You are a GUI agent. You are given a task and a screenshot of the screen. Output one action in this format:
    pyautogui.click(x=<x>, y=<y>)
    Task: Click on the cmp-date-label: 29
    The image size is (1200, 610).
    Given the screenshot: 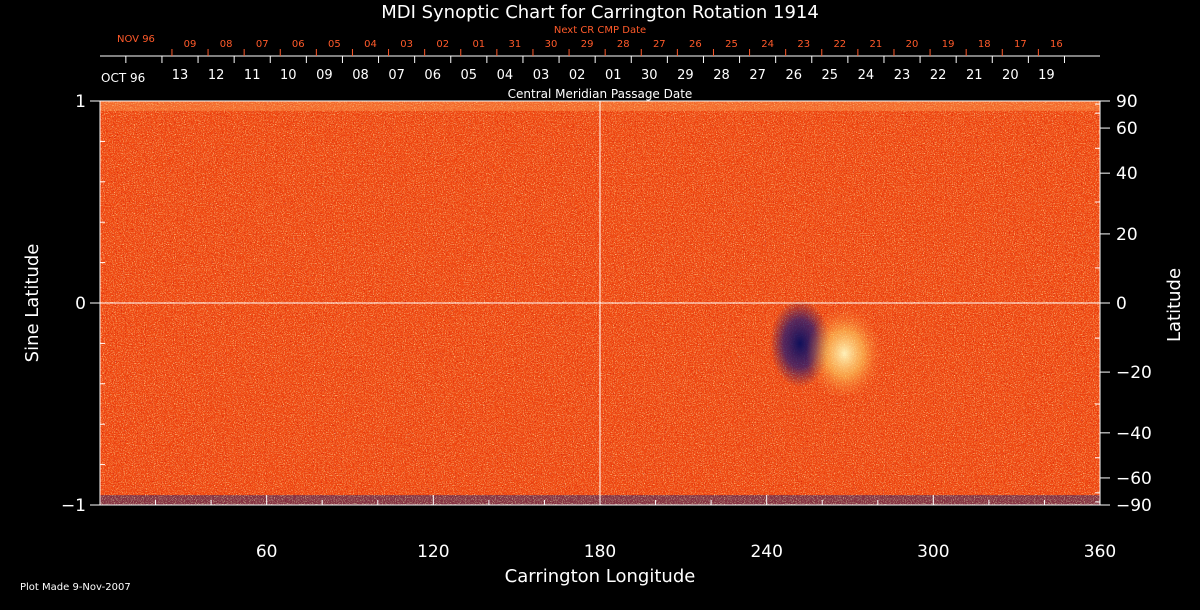 What is the action you would take?
    pyautogui.click(x=685, y=75)
    